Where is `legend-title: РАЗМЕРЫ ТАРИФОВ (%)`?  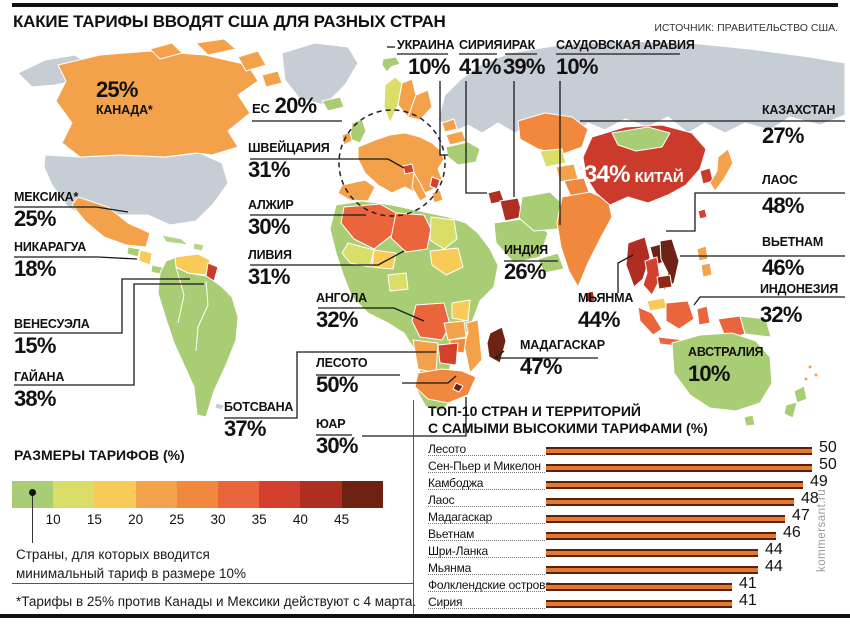
legend-title: РАЗМЕРЫ ТАРИФОВ (%) is located at coordinates (99, 455).